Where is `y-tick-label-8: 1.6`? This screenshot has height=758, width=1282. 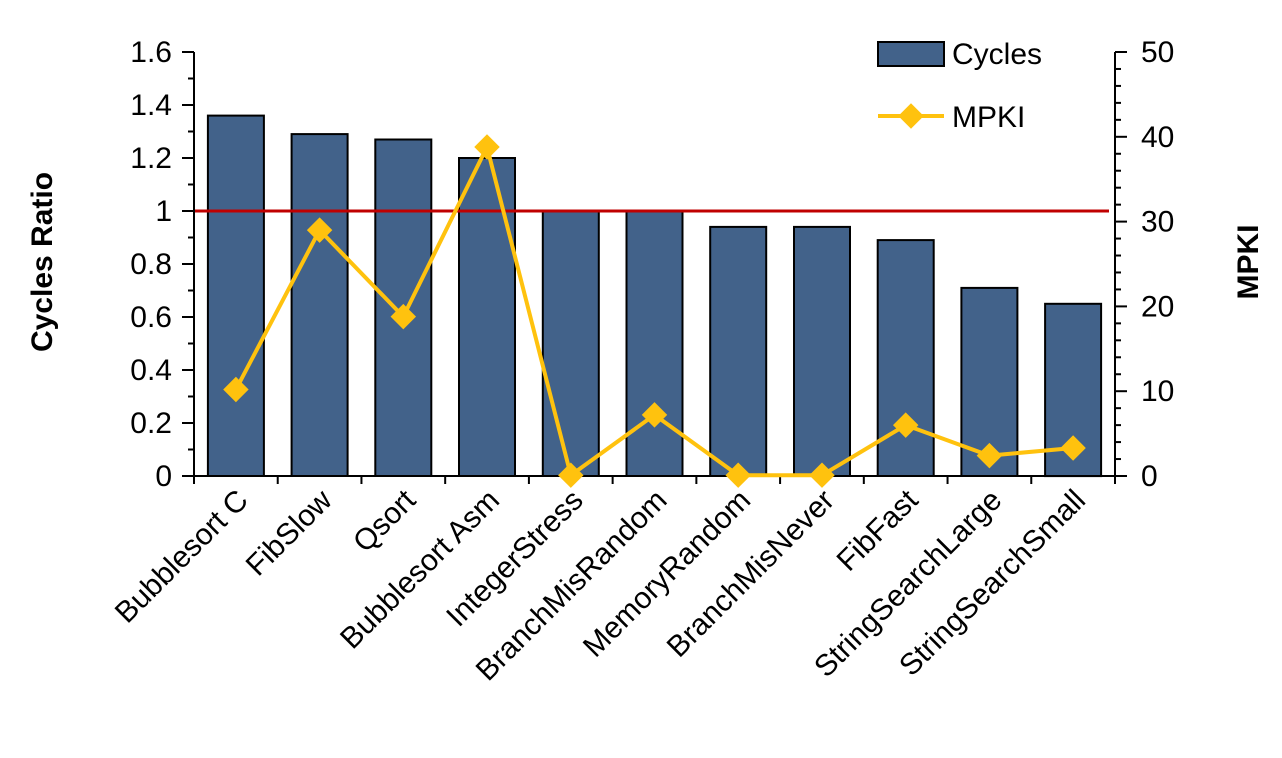
y-tick-label-8: 1.6 is located at coordinates (151, 52).